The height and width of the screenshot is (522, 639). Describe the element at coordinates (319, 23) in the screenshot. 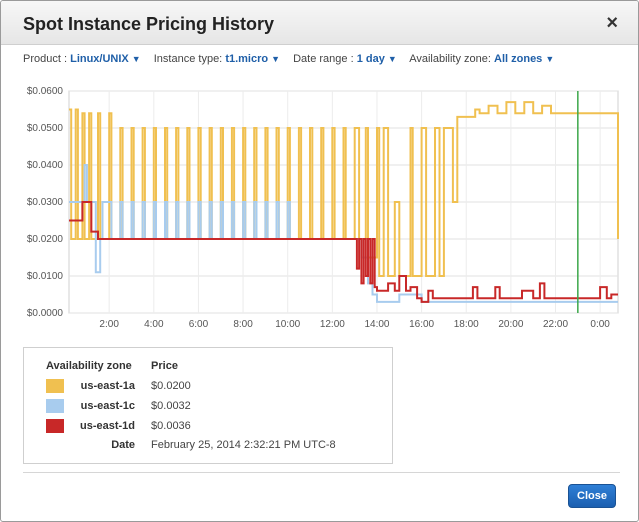

I see `dialog-titlebar: Spot Instance Pricing History ×` at that location.